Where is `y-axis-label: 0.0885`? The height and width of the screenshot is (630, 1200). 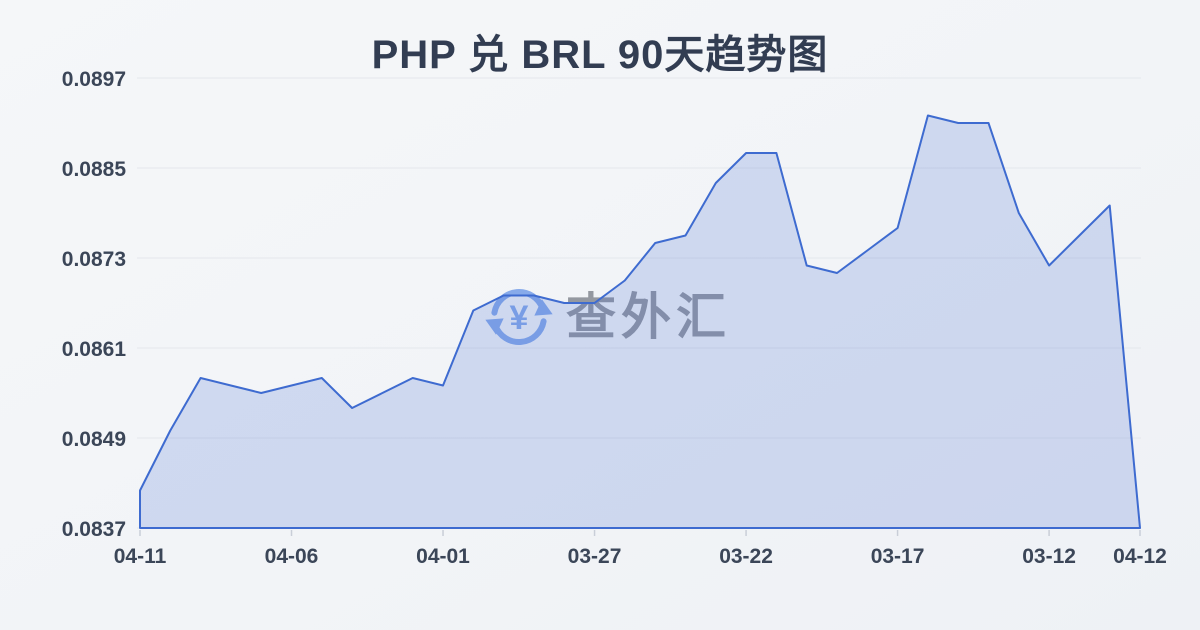
y-axis-label: 0.0885 is located at coordinates (94, 169).